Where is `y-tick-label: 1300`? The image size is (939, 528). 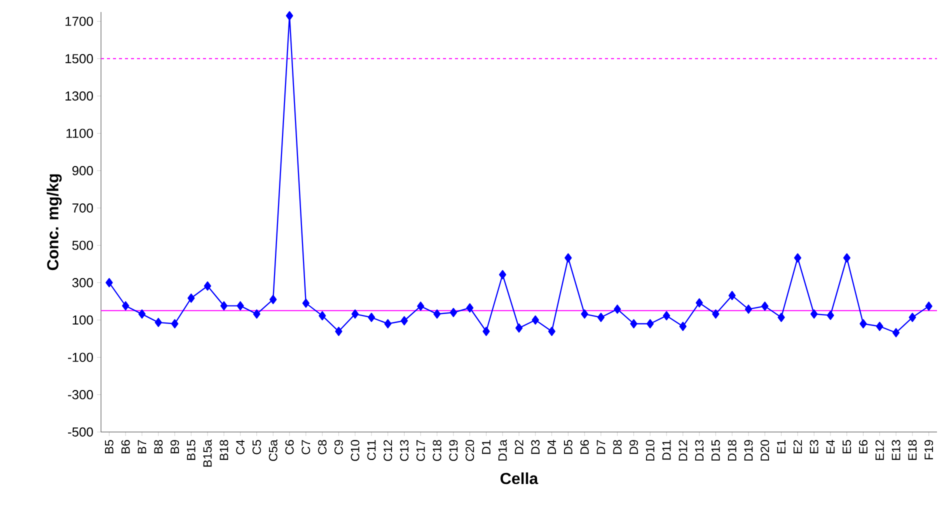
y-tick-label: 1300 is located at coordinates (79, 96).